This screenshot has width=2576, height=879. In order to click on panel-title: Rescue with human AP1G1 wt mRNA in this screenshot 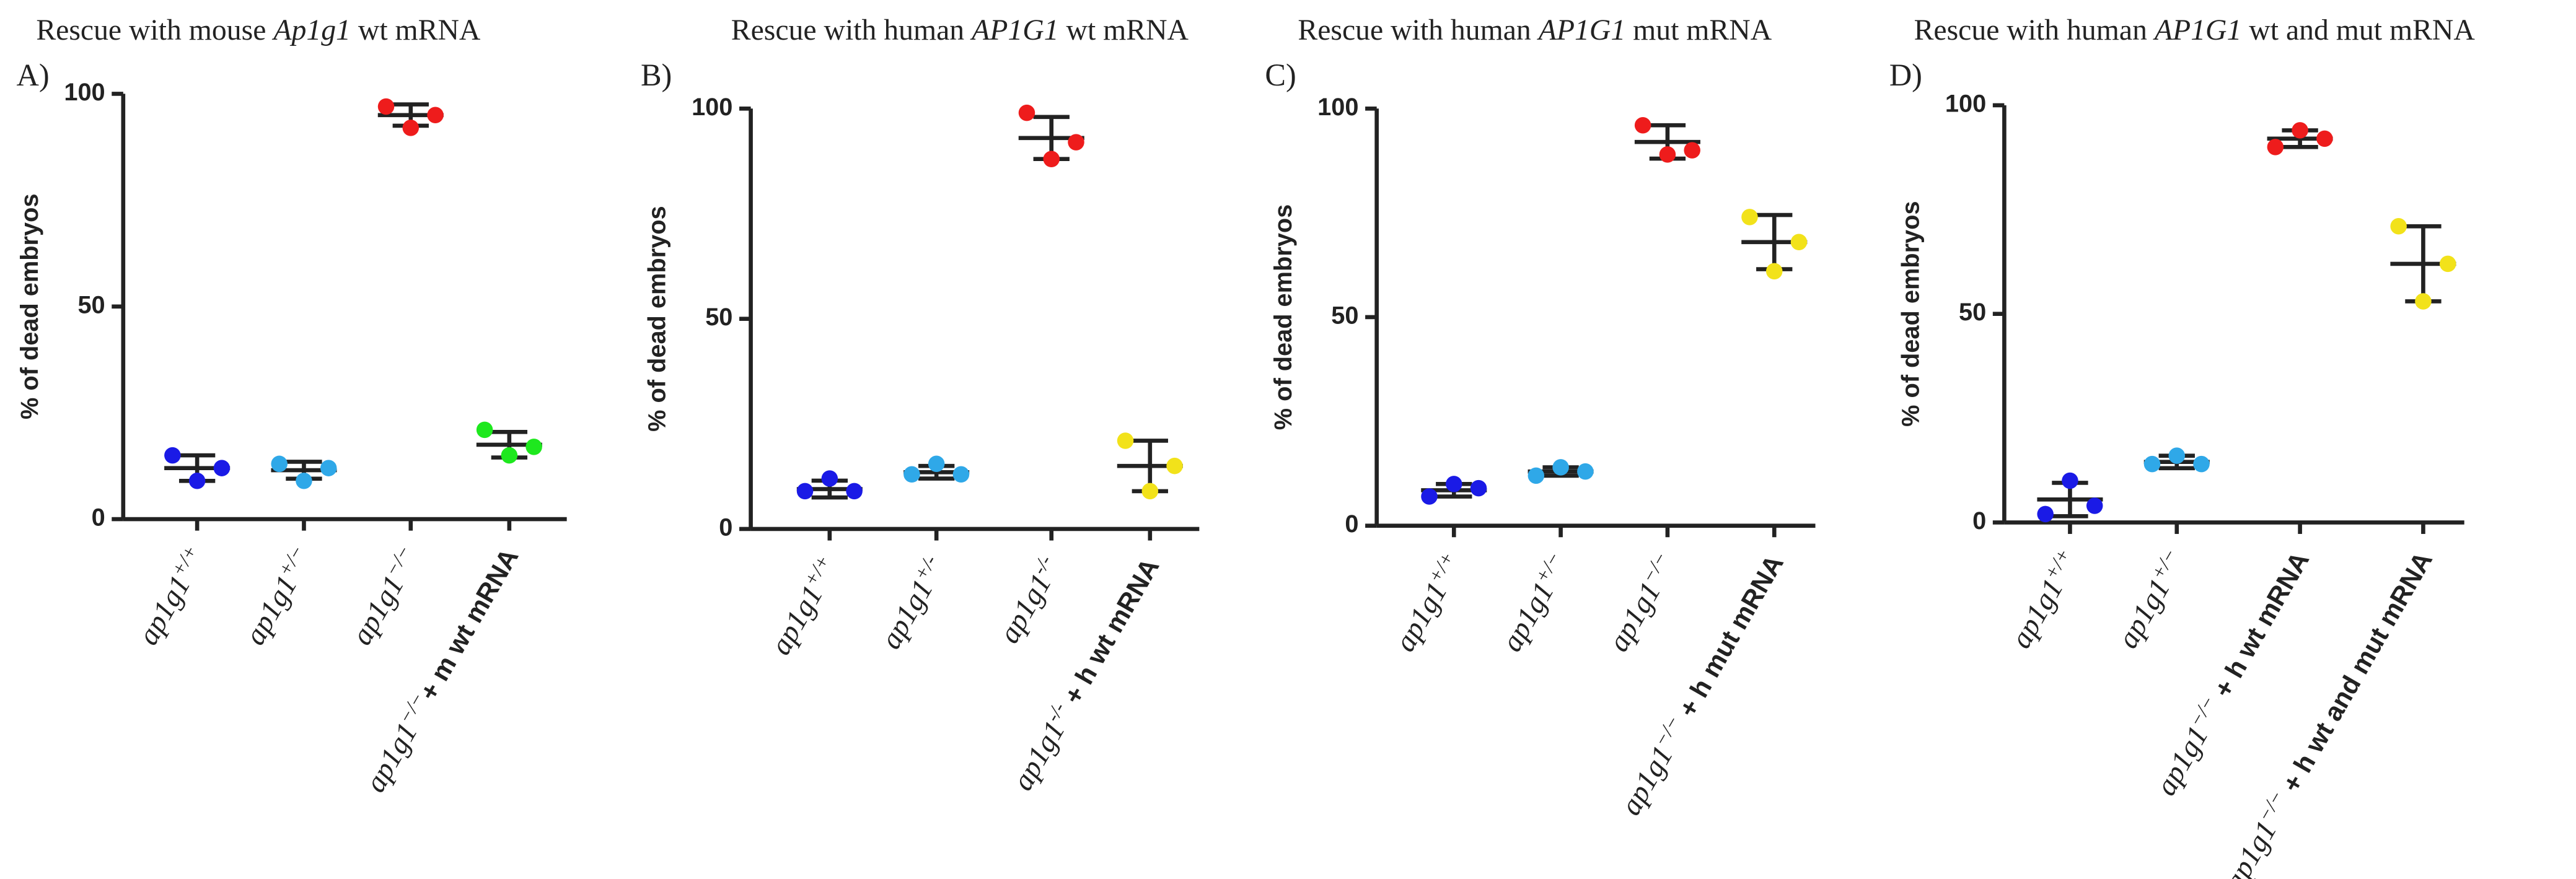, I will do `click(960, 30)`.